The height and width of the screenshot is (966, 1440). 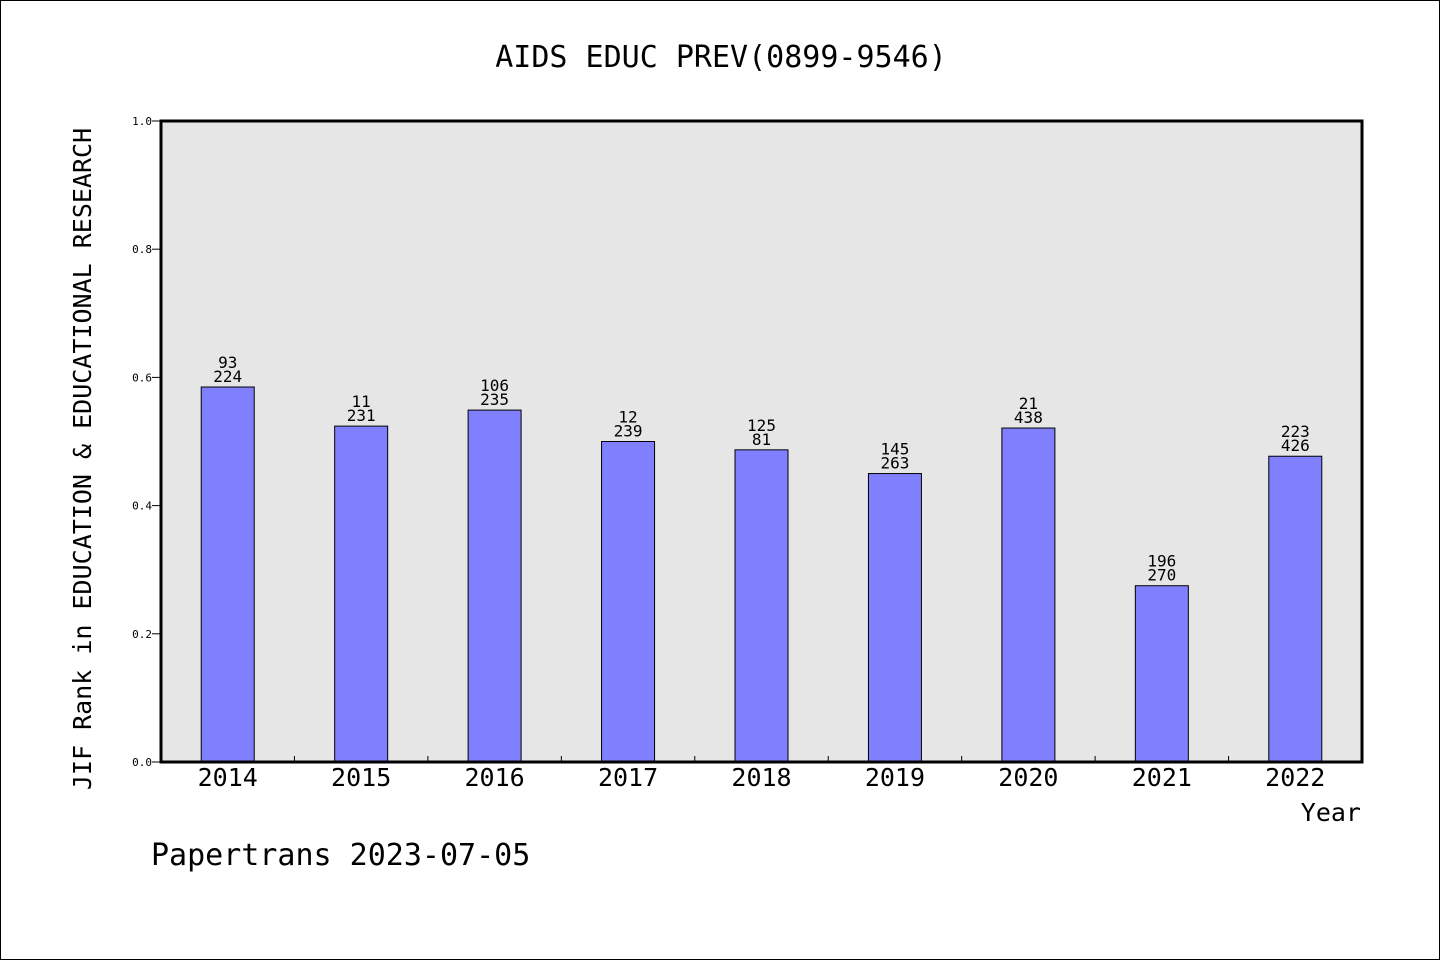 I want to click on x-tick-label-2015: 2015, so click(x=361, y=777).